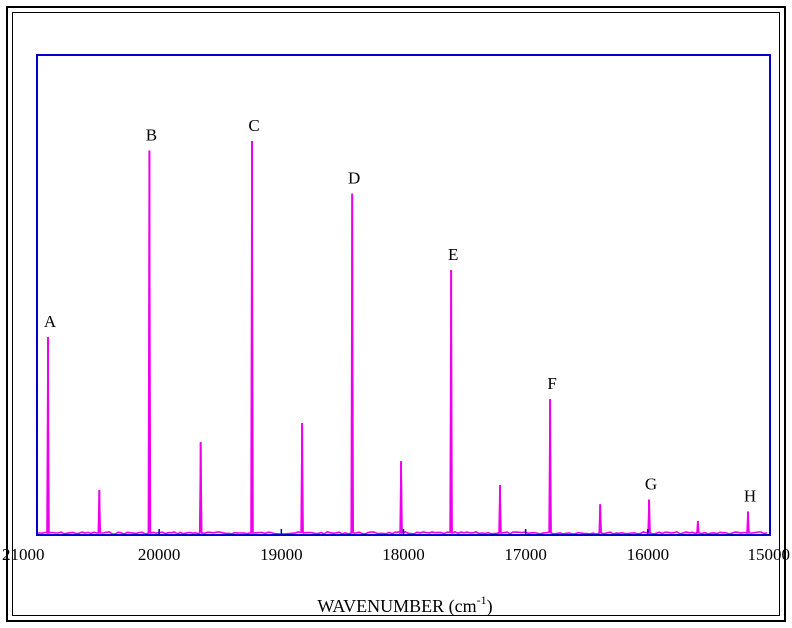 Image resolution: width=792 pixels, height=628 pixels. I want to click on peak-label-c: C, so click(253, 125).